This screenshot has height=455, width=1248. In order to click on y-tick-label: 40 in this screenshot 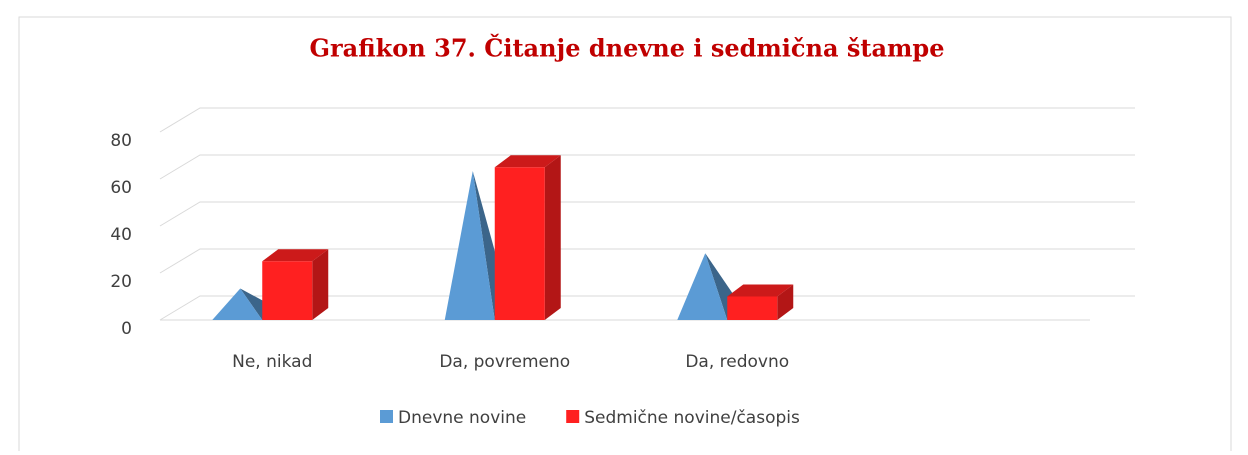, I will do `click(121, 235)`.